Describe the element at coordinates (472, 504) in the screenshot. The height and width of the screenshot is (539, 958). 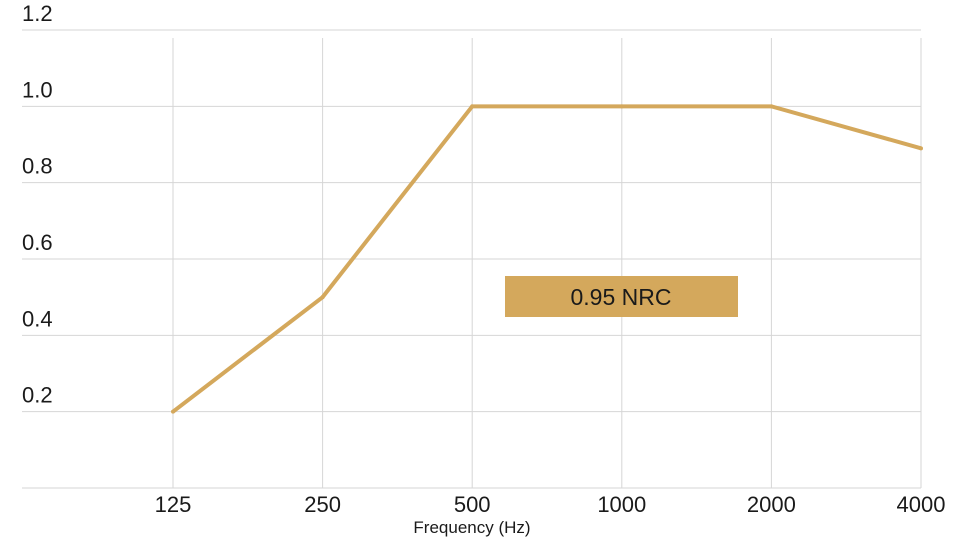
I see `x-tick-label: 500` at that location.